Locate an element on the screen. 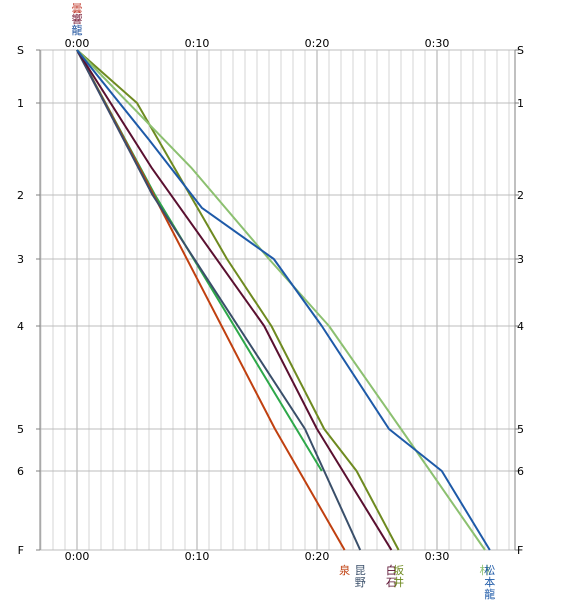 Image resolution: width=566 pixels, height=600 pixels. x-axis-top-ticks: 0:00 0:10 0:20 0:30 is located at coordinates (257, 43).